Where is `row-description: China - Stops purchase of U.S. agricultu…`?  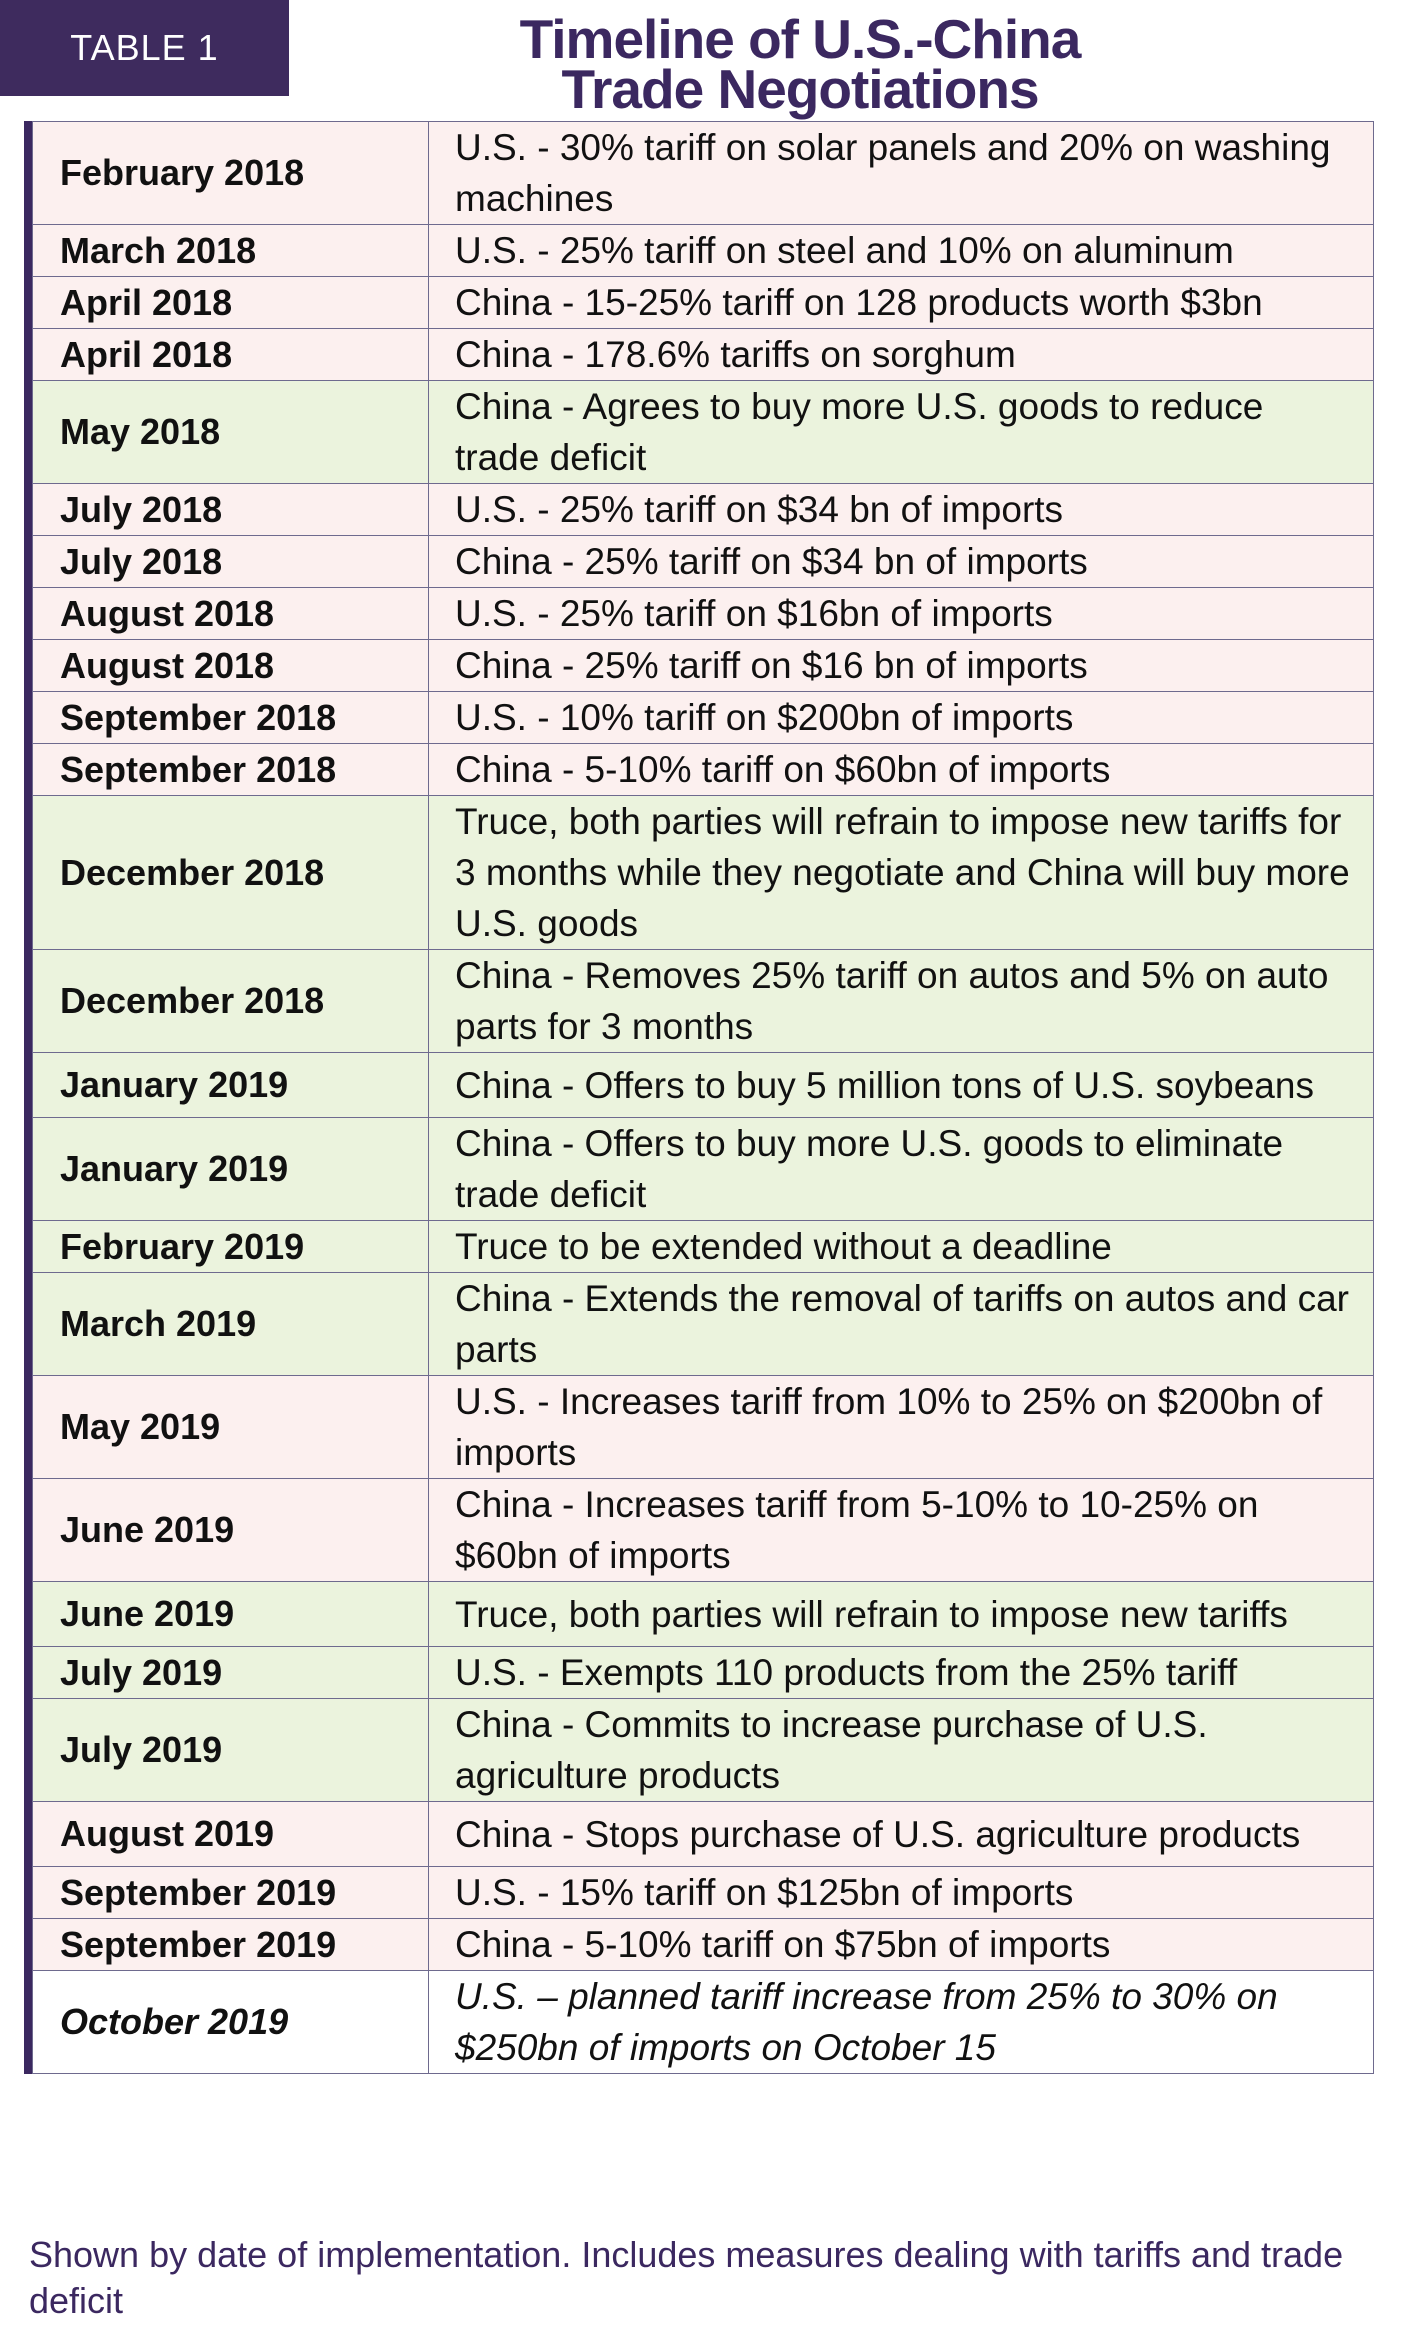
row-description: China - Stops purchase of U.S. agricultu… is located at coordinates (901, 1834).